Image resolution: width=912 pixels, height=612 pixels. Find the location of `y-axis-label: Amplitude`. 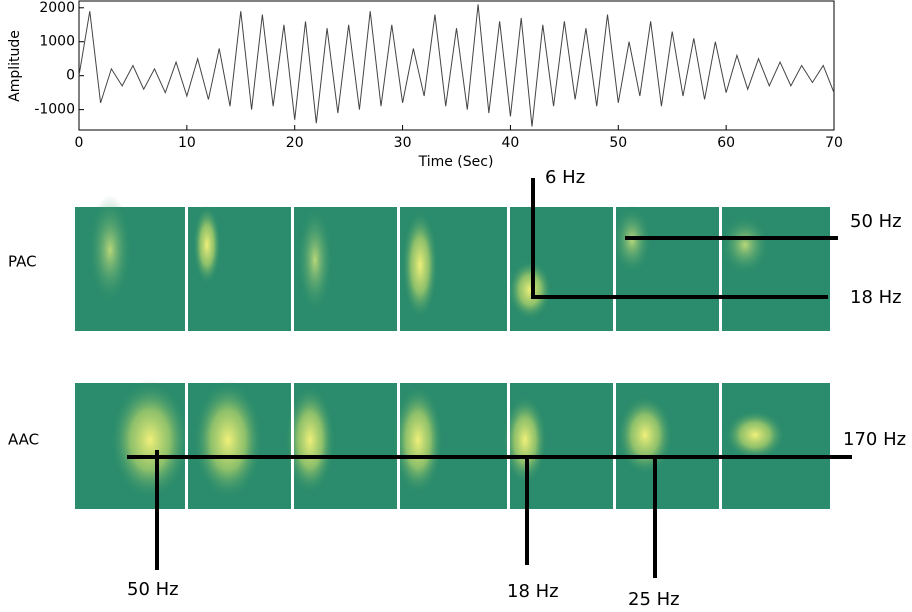

y-axis-label: Amplitude is located at coordinates (15, 66).